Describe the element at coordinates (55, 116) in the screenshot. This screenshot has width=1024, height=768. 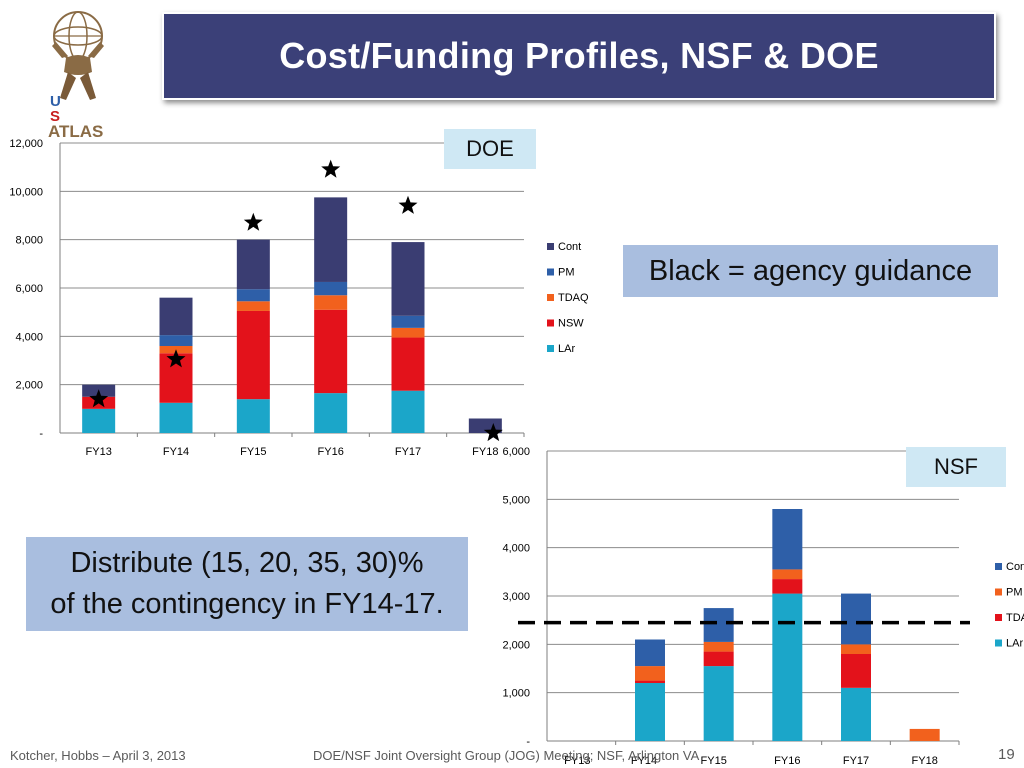
I see `logo-letter-s: S` at that location.